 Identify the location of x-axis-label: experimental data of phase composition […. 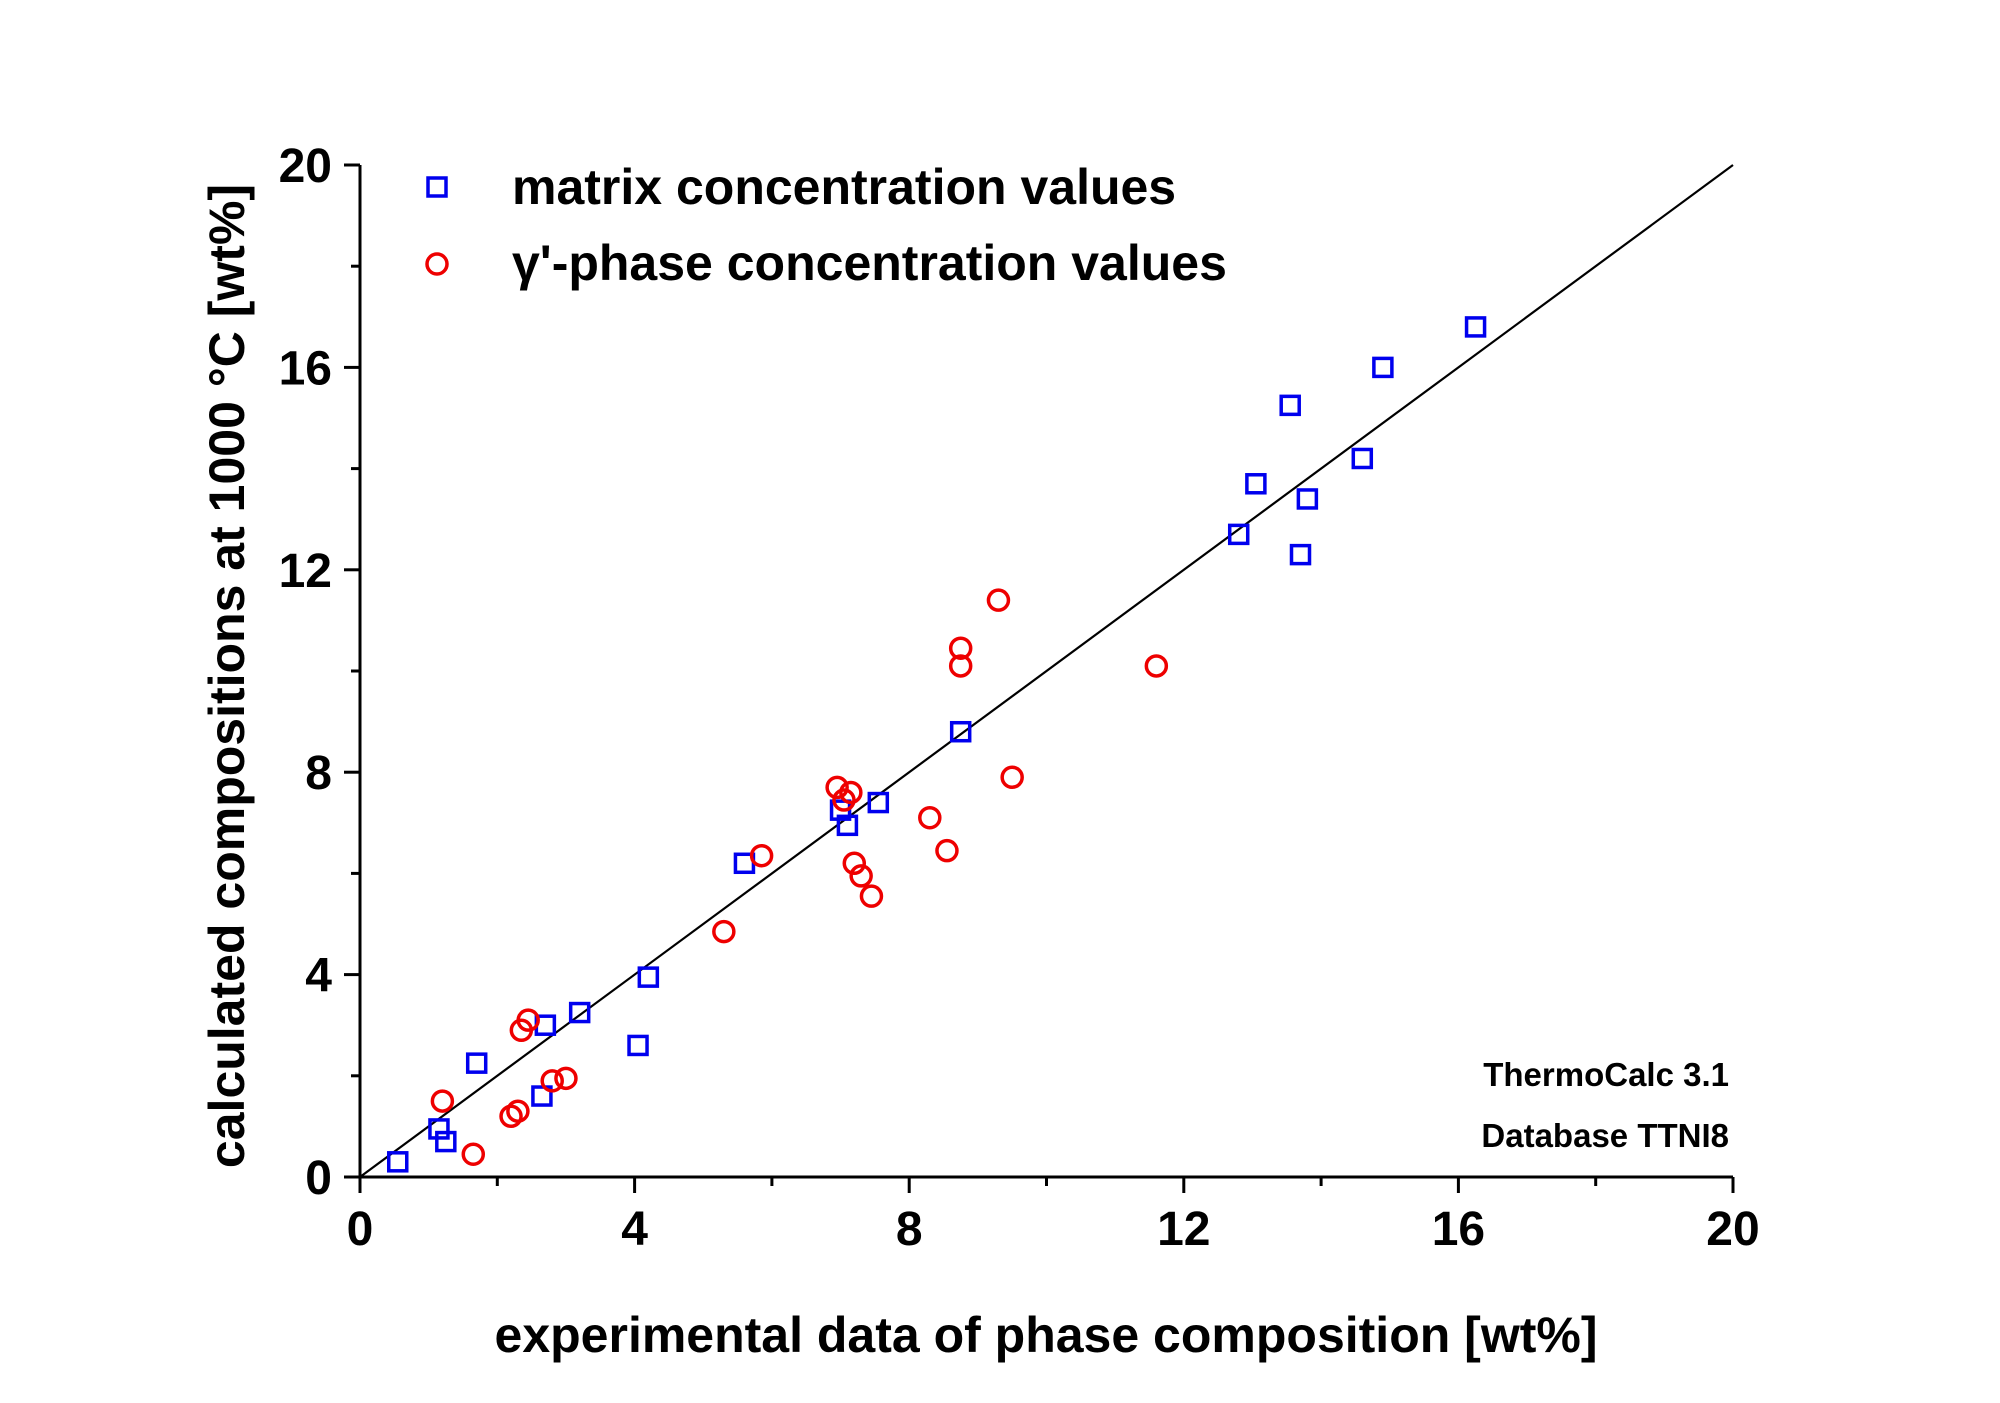
(1046, 1335).